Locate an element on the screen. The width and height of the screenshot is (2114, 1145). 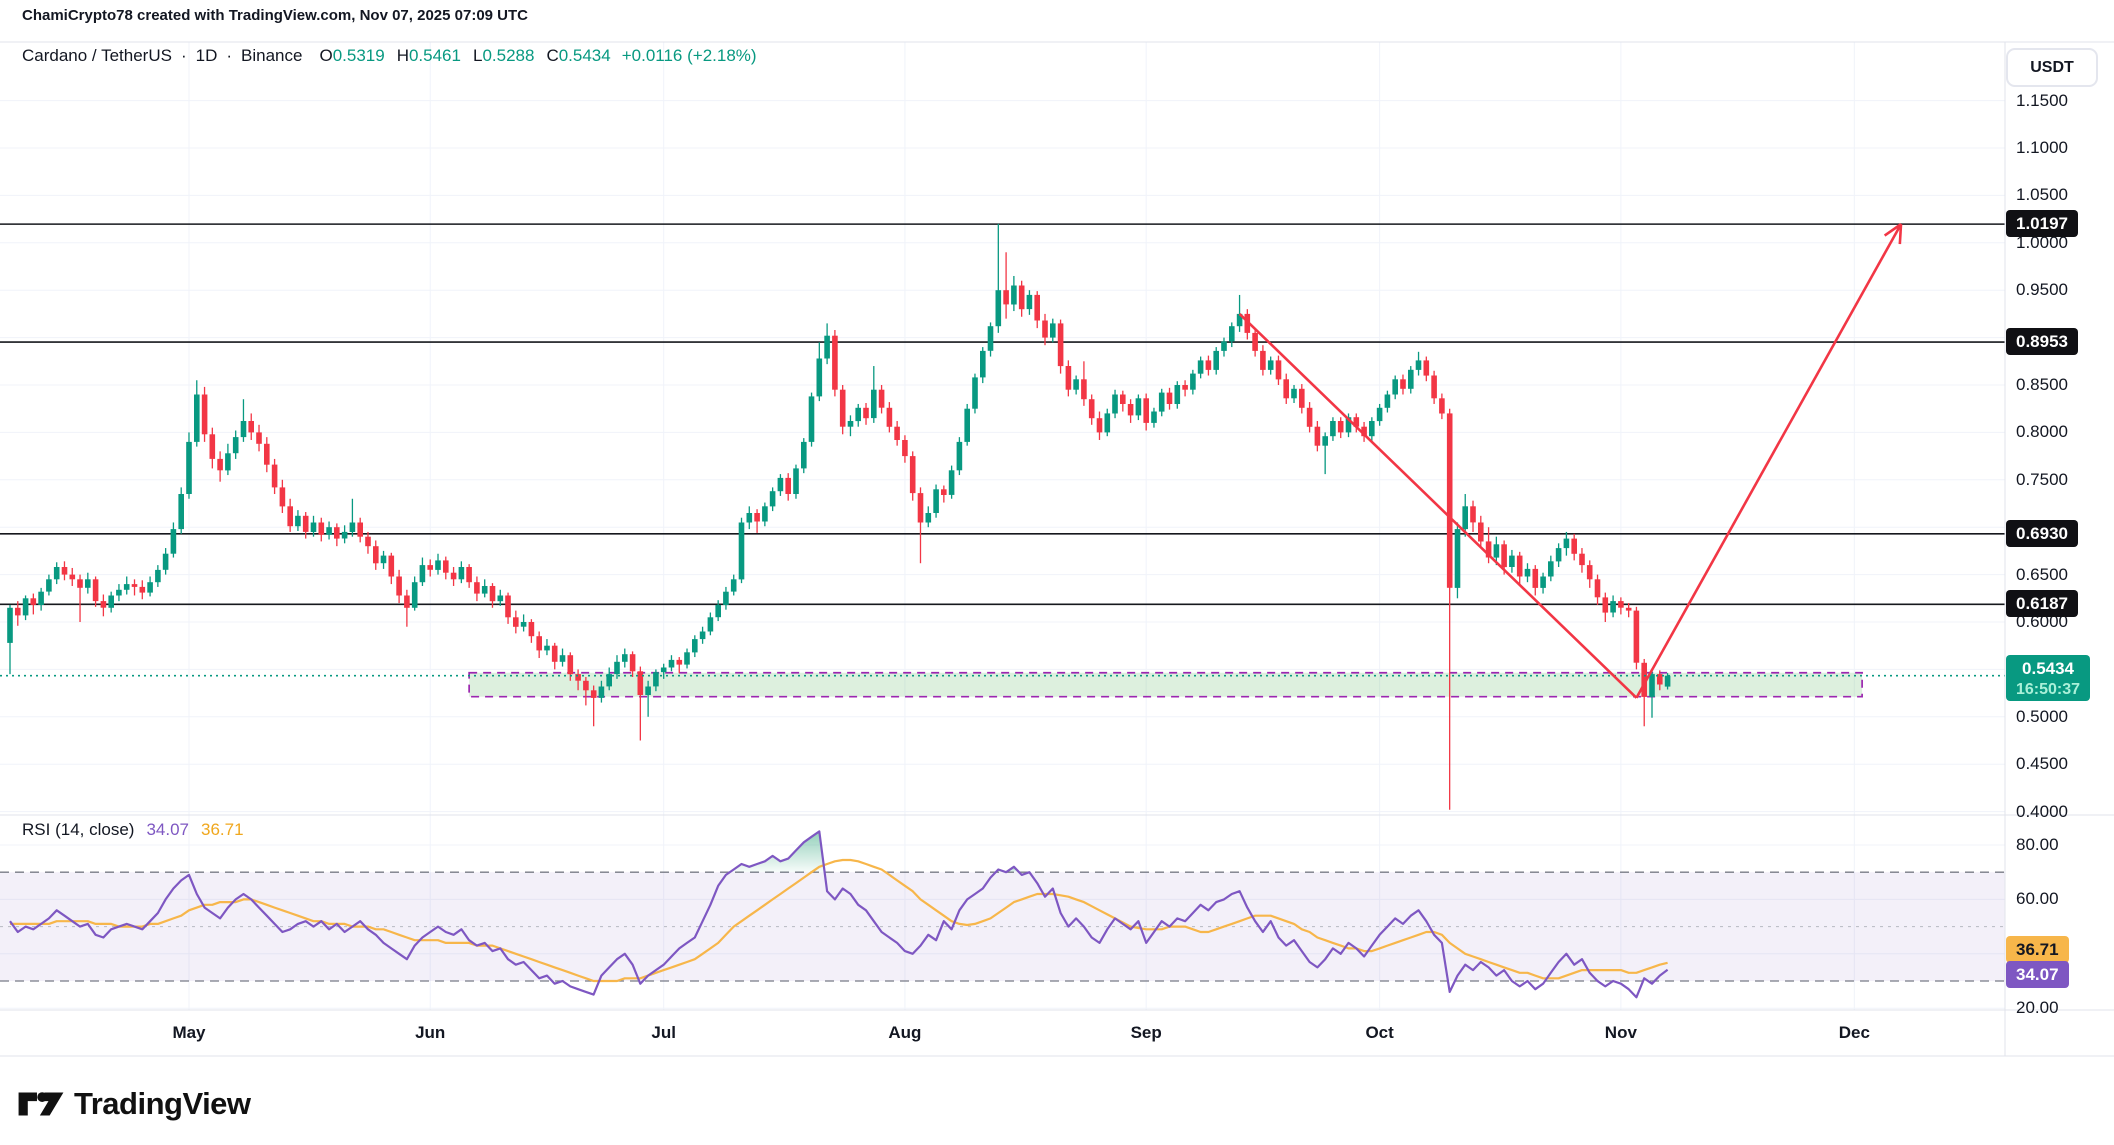
price-tick-label: 0.7500 is located at coordinates (2042, 479).